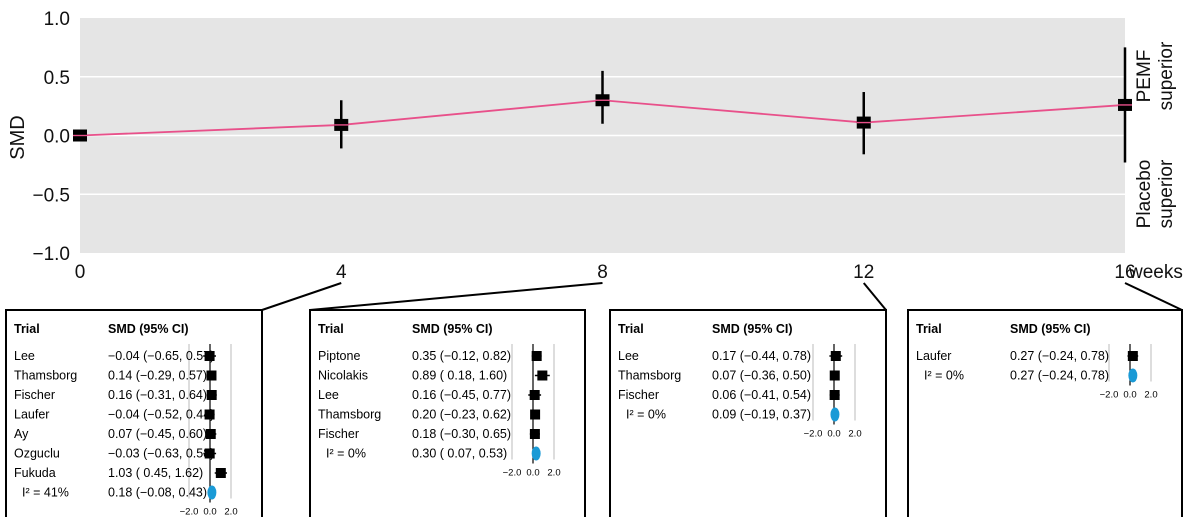 This screenshot has height=517, width=1186. What do you see at coordinates (343, 376) in the screenshot?
I see `trial-name: Nicolakis` at bounding box center [343, 376].